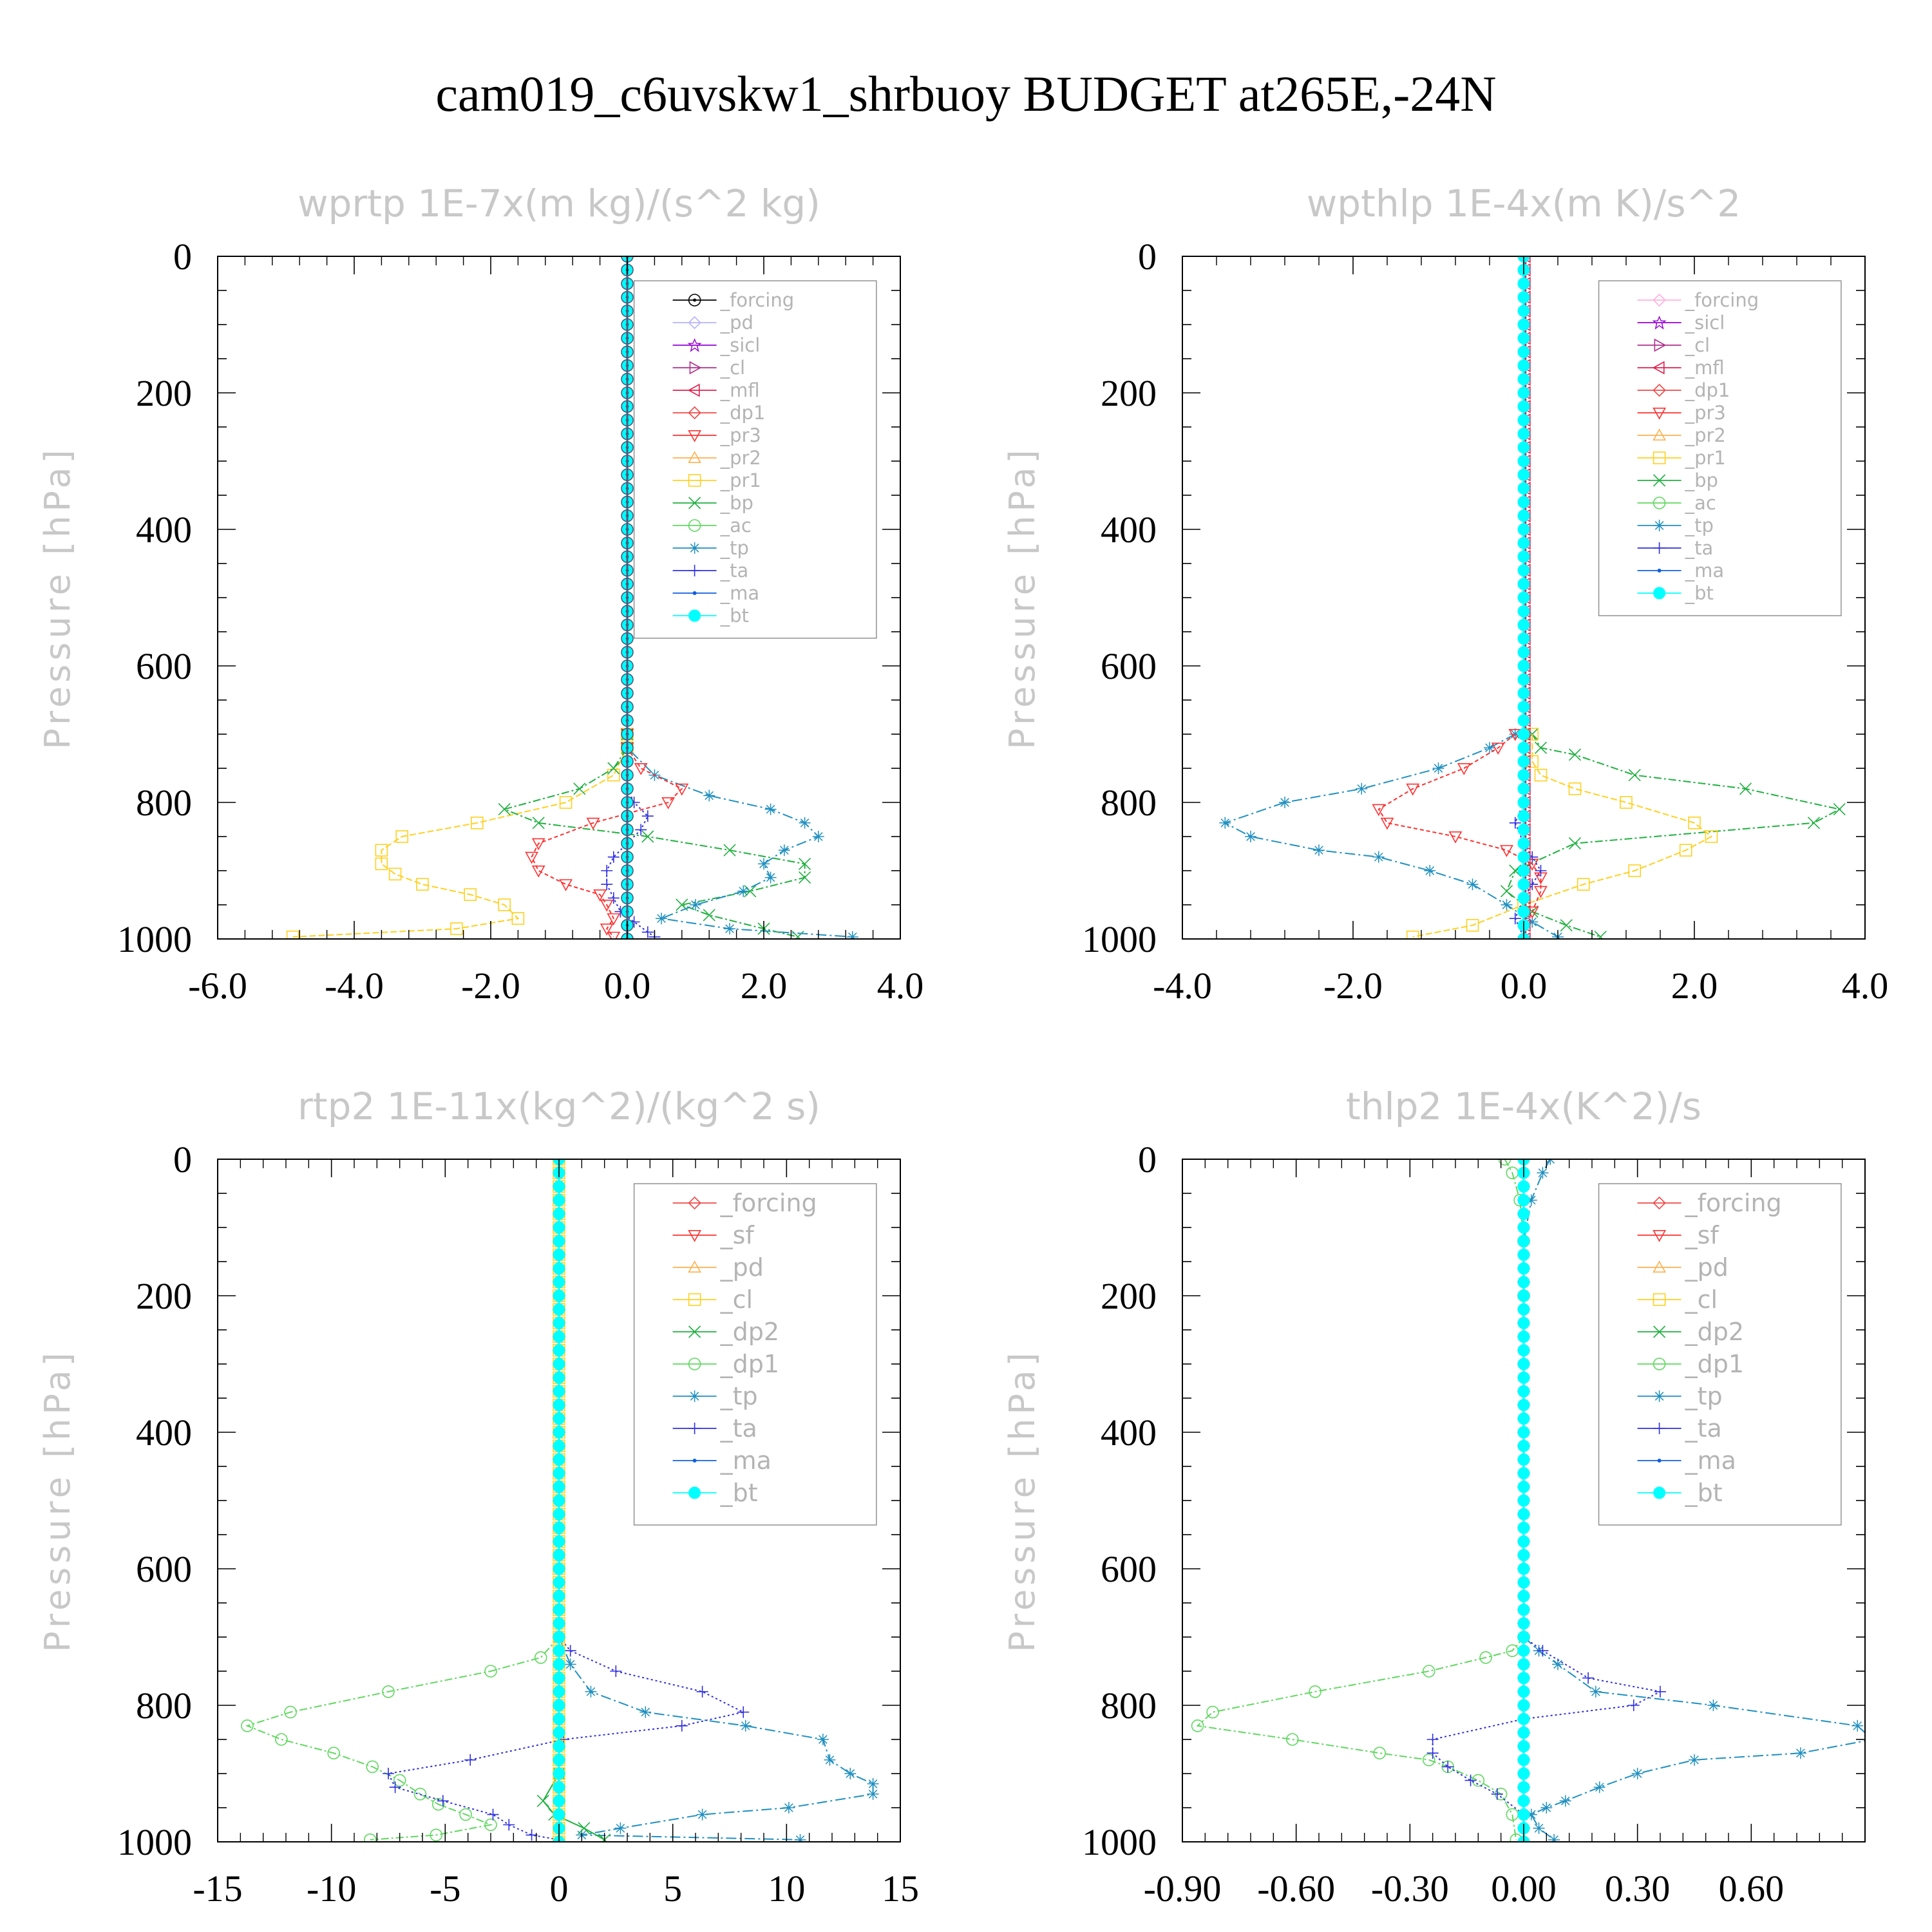  Describe the element at coordinates (716, 345) in the screenshot. I see `legend-item-sicl: _sicl` at that location.